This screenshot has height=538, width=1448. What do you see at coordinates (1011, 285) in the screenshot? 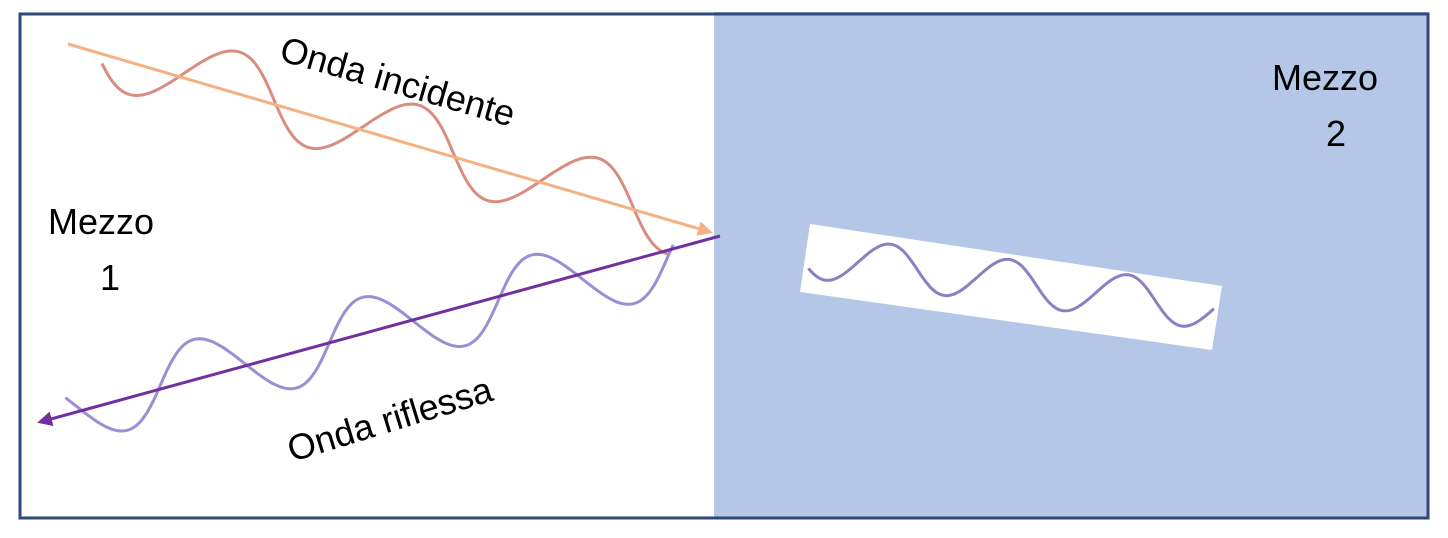
I see `transmitted-wave` at bounding box center [1011, 285].